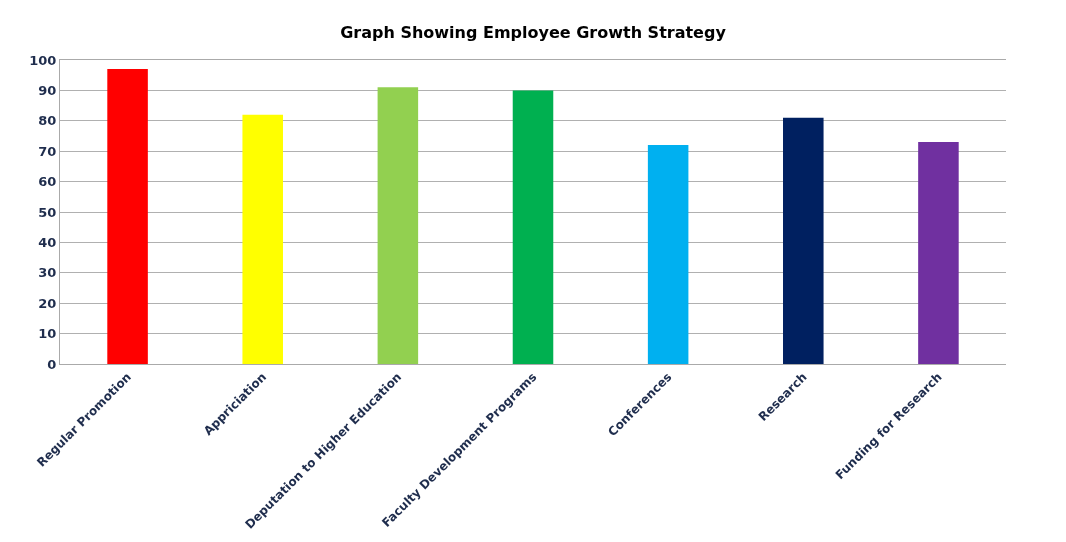 The height and width of the screenshot is (542, 1066). Describe the element at coordinates (47, 242) in the screenshot. I see `y-tick-label: 40` at that location.